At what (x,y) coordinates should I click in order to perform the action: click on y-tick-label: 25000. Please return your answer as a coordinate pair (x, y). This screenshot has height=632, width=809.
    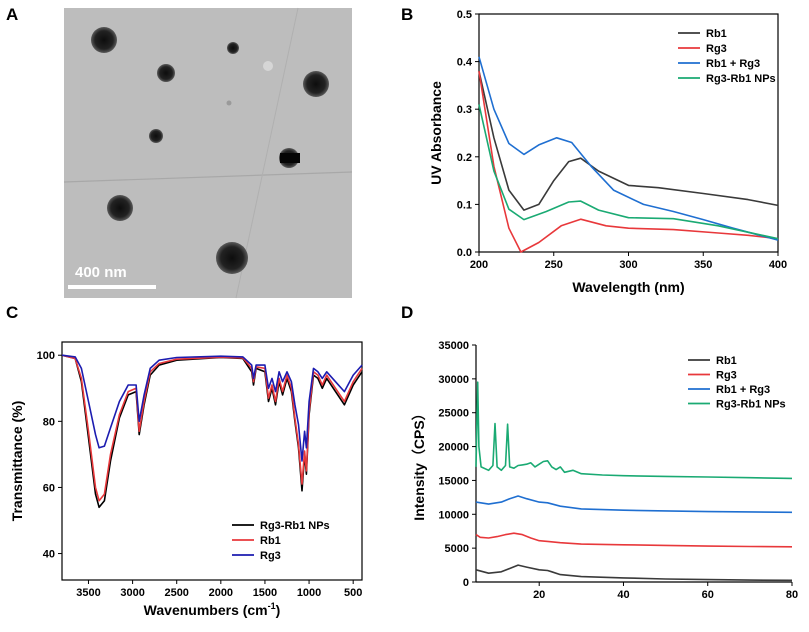
    Looking at the image, I should click on (453, 414).